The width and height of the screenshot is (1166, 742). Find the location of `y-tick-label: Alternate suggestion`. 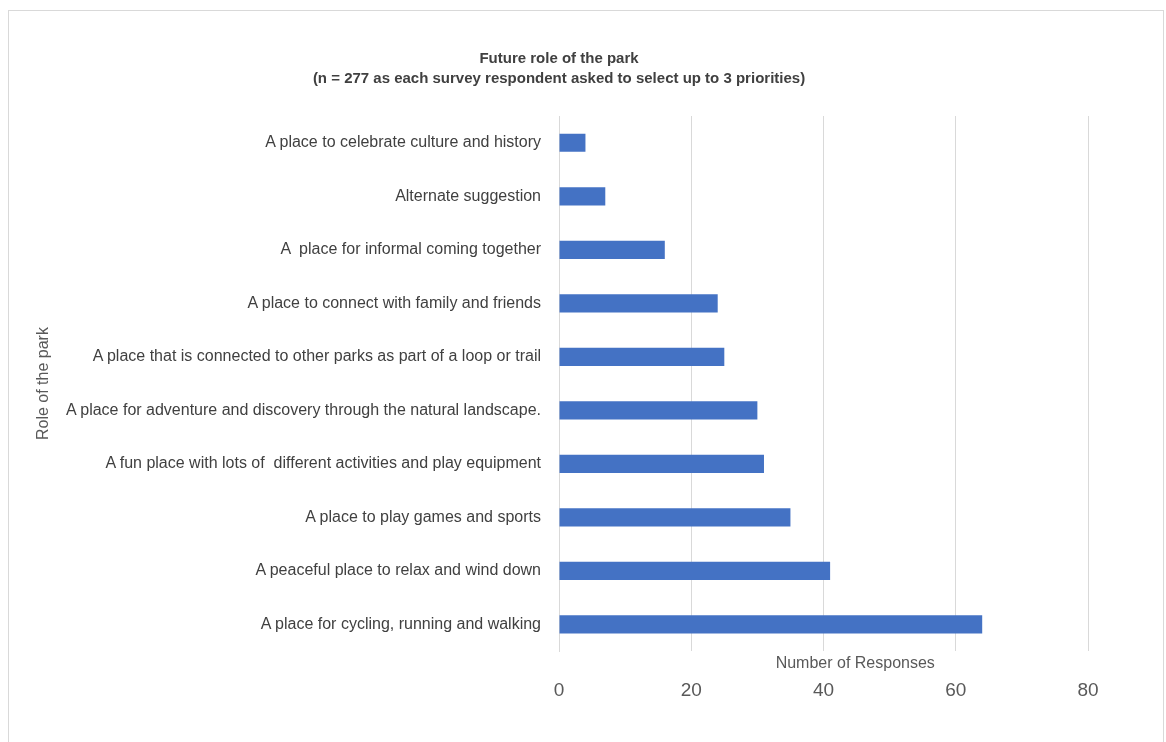

y-tick-label: Alternate suggestion is located at coordinates (468, 195).